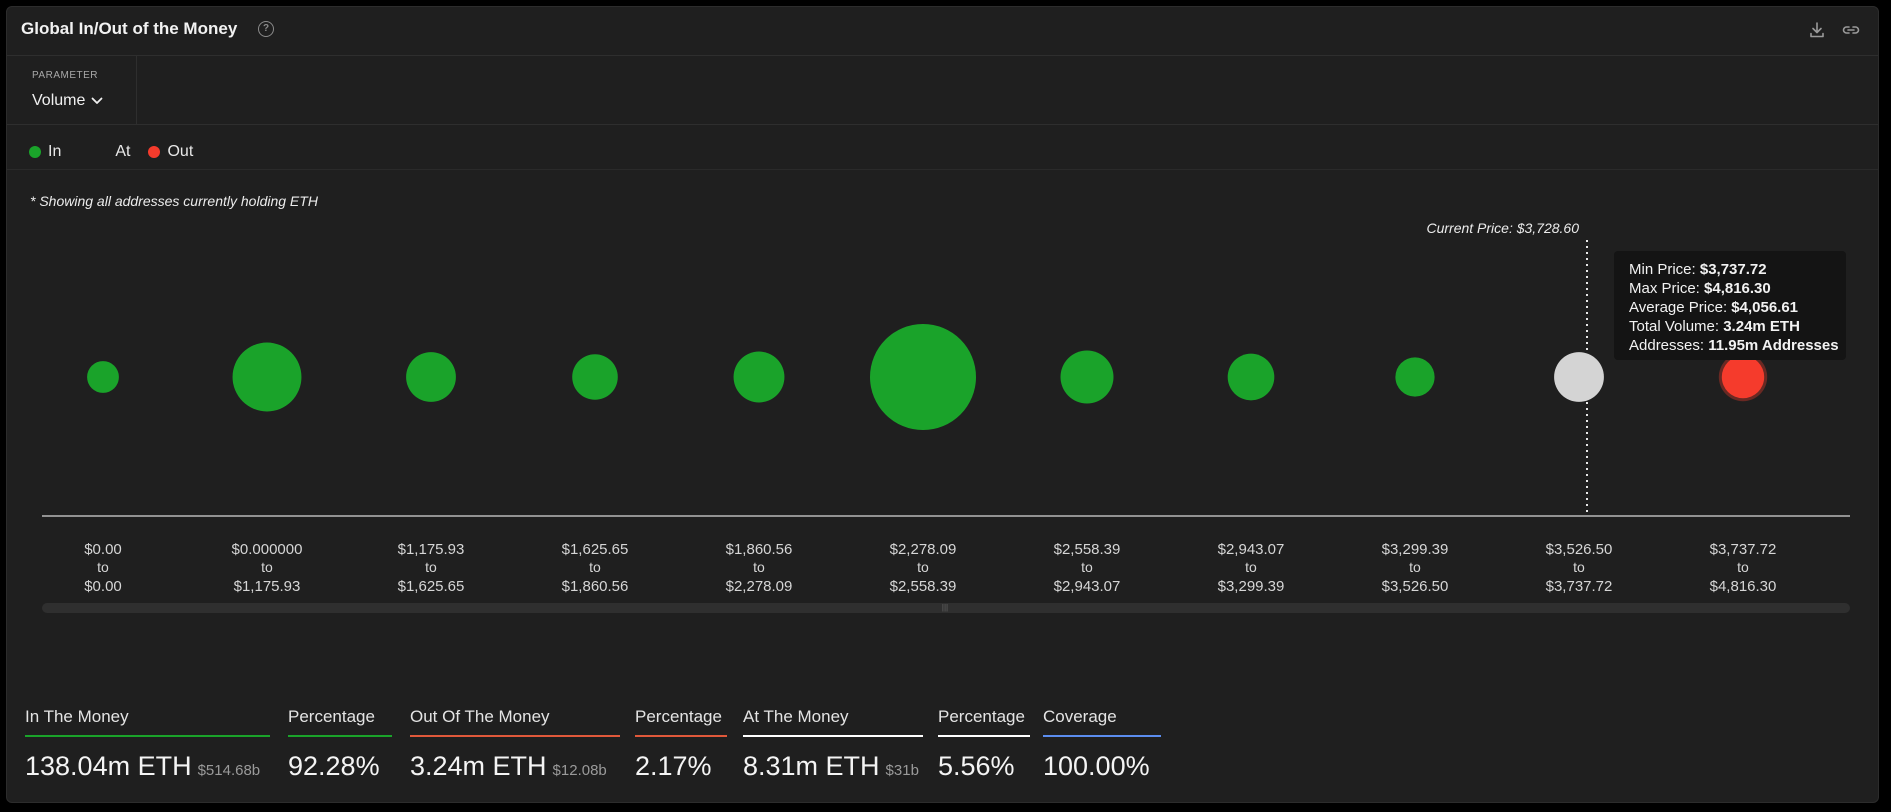 This screenshot has height=812, width=1891. I want to click on download-icon, so click(1817, 30).